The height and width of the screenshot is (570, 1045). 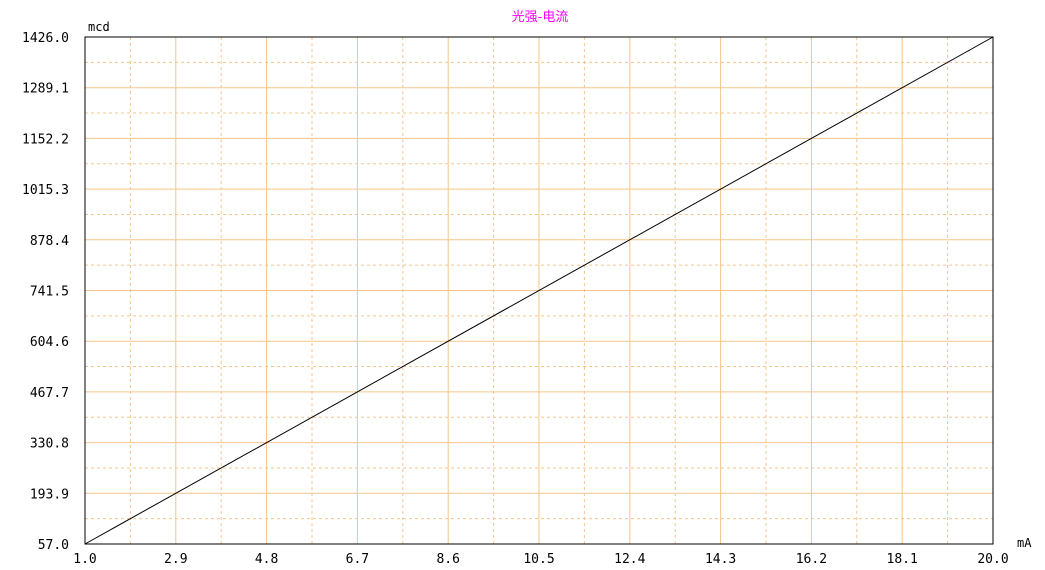 What do you see at coordinates (45, 38) in the screenshot?
I see `y-tick-label: 1426.0` at bounding box center [45, 38].